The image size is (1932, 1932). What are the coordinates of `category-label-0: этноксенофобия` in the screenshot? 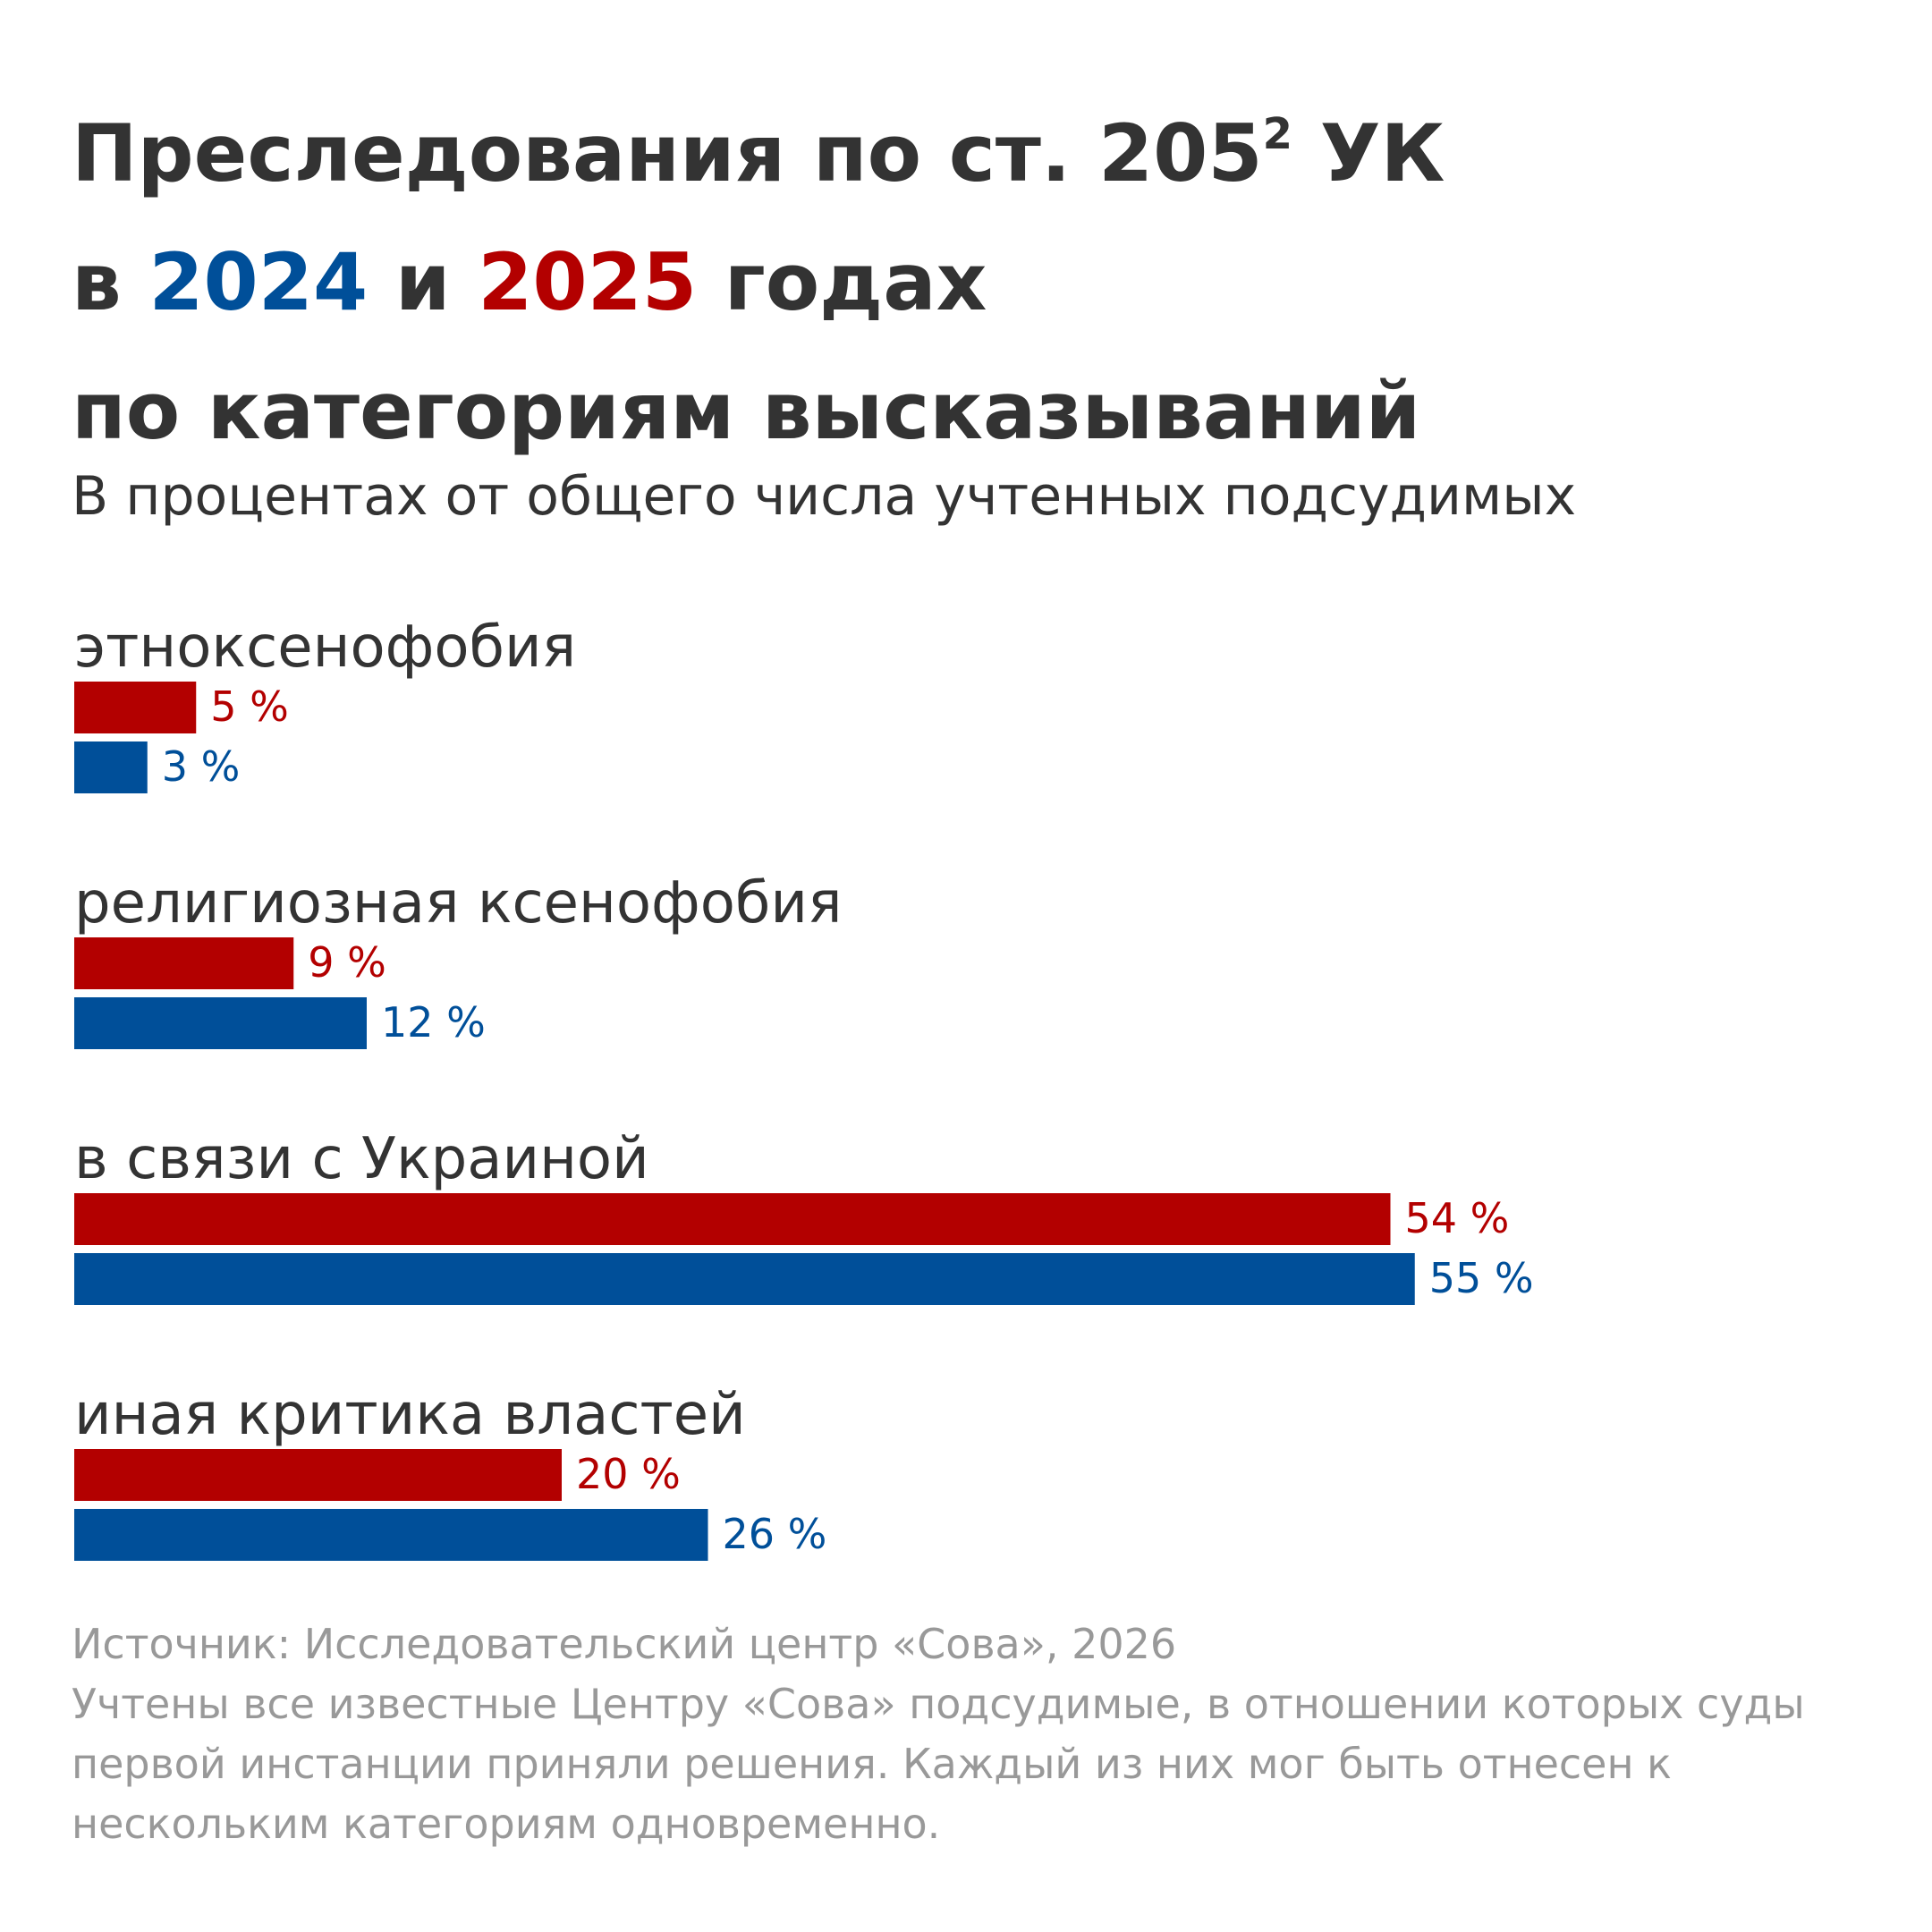 It's located at (325, 647).